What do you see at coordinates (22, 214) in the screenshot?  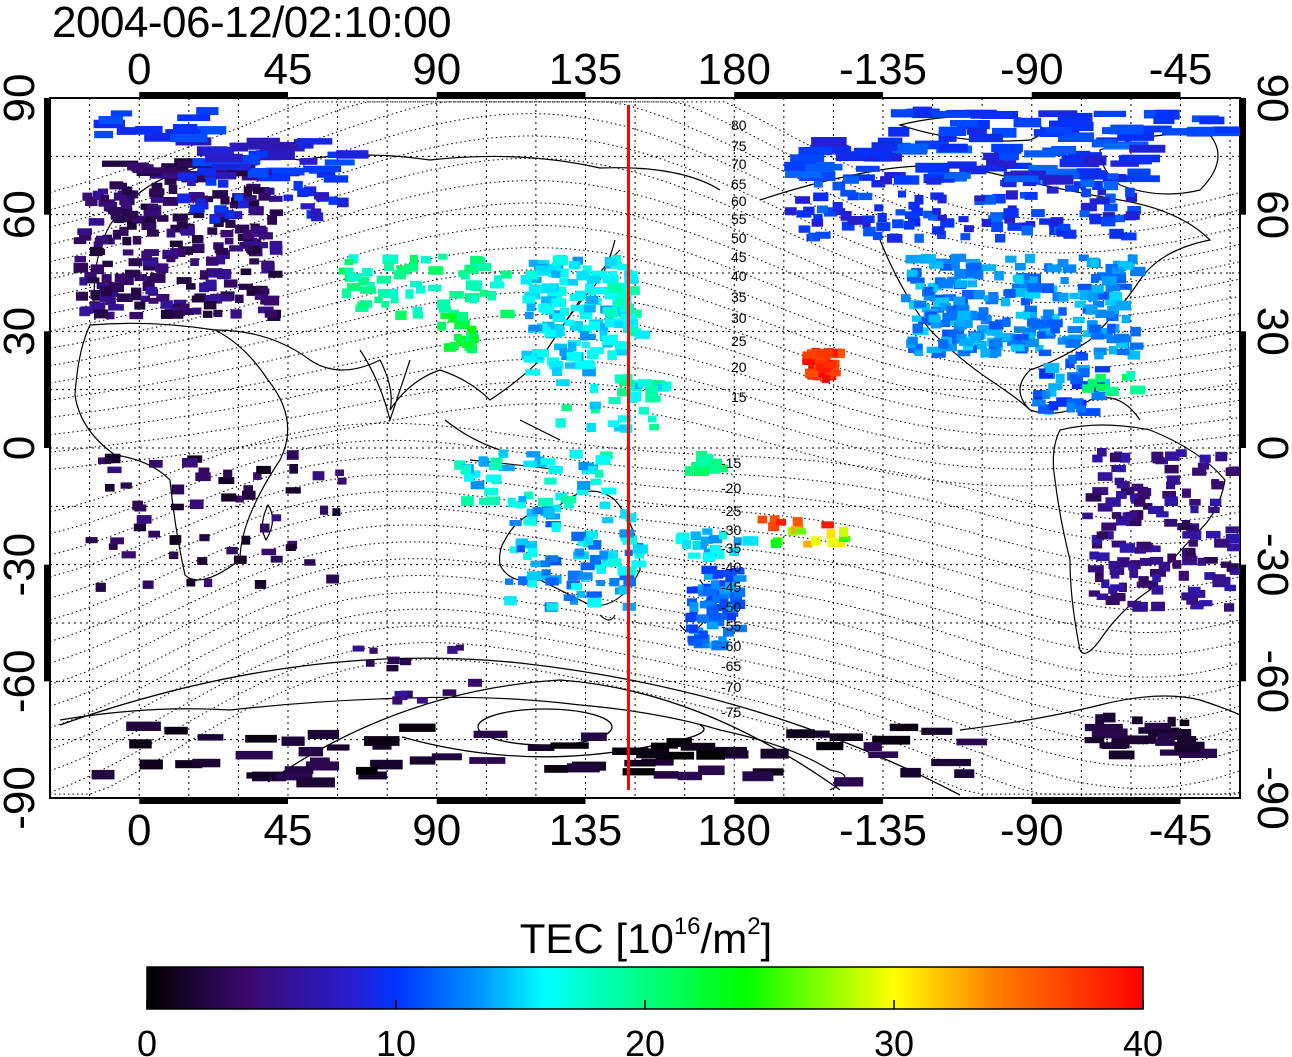 I see `lat-tick-left: 60` at bounding box center [22, 214].